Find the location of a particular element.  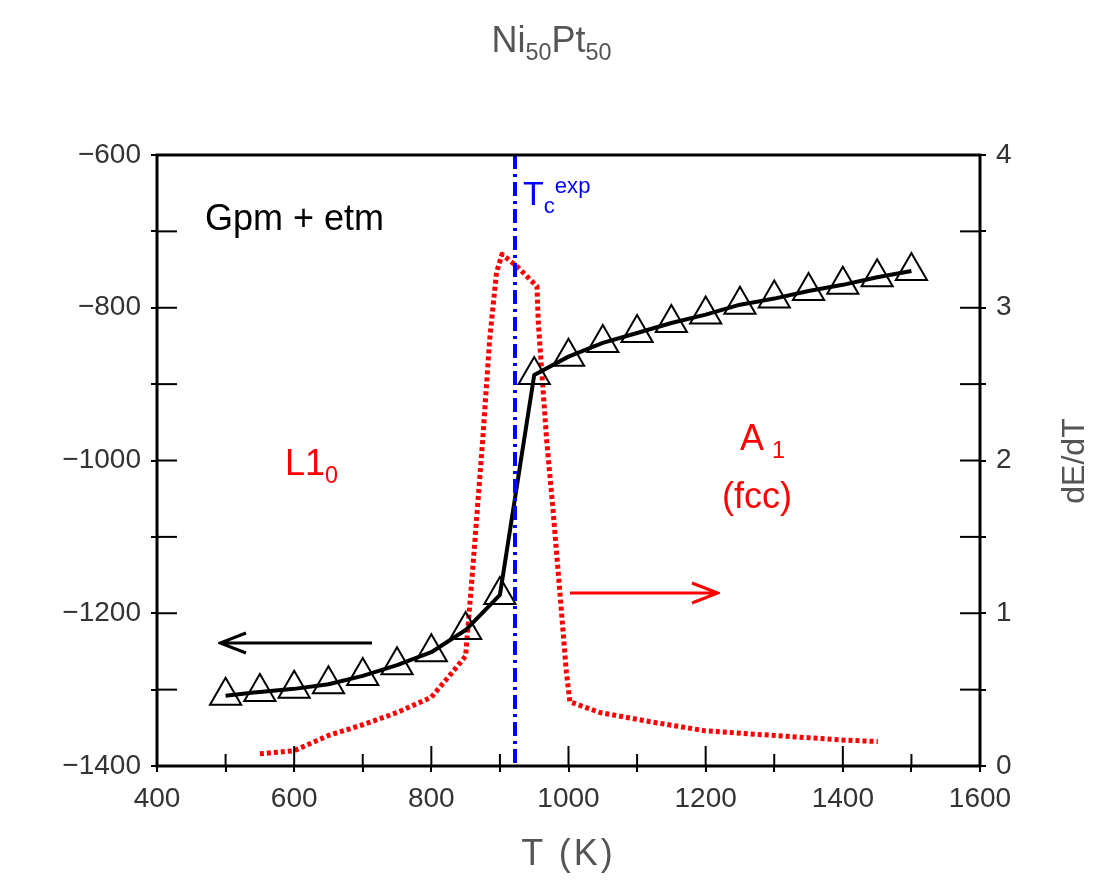

x-axis-title: T (K) is located at coordinates (568, 852).